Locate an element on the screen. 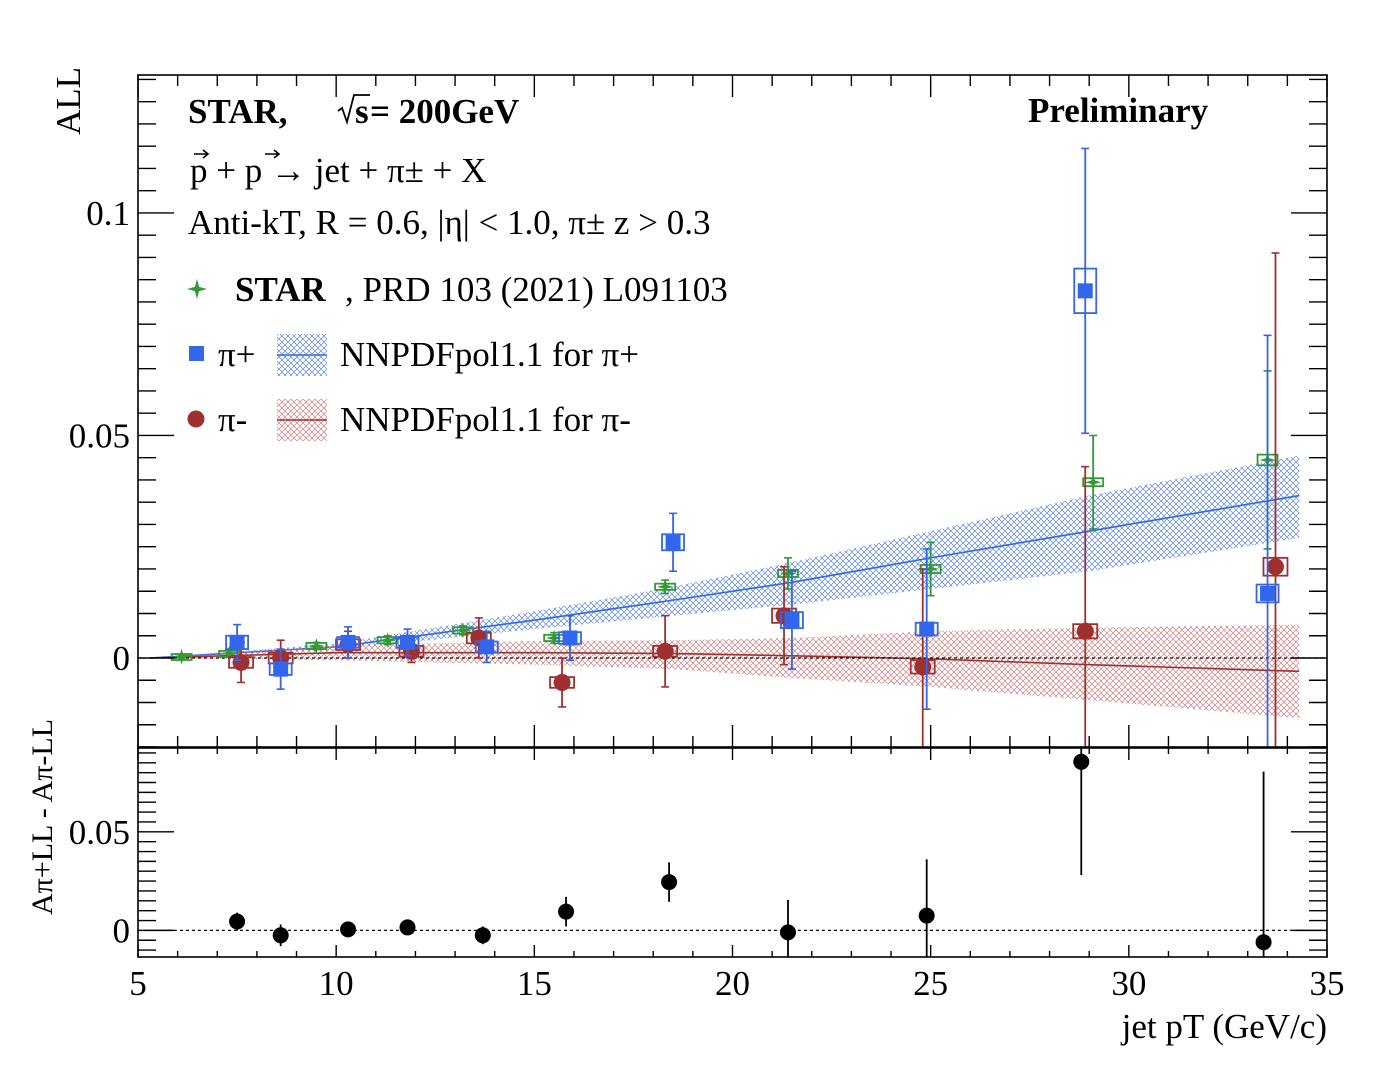  x-tick-label: 25 is located at coordinates (930, 983).